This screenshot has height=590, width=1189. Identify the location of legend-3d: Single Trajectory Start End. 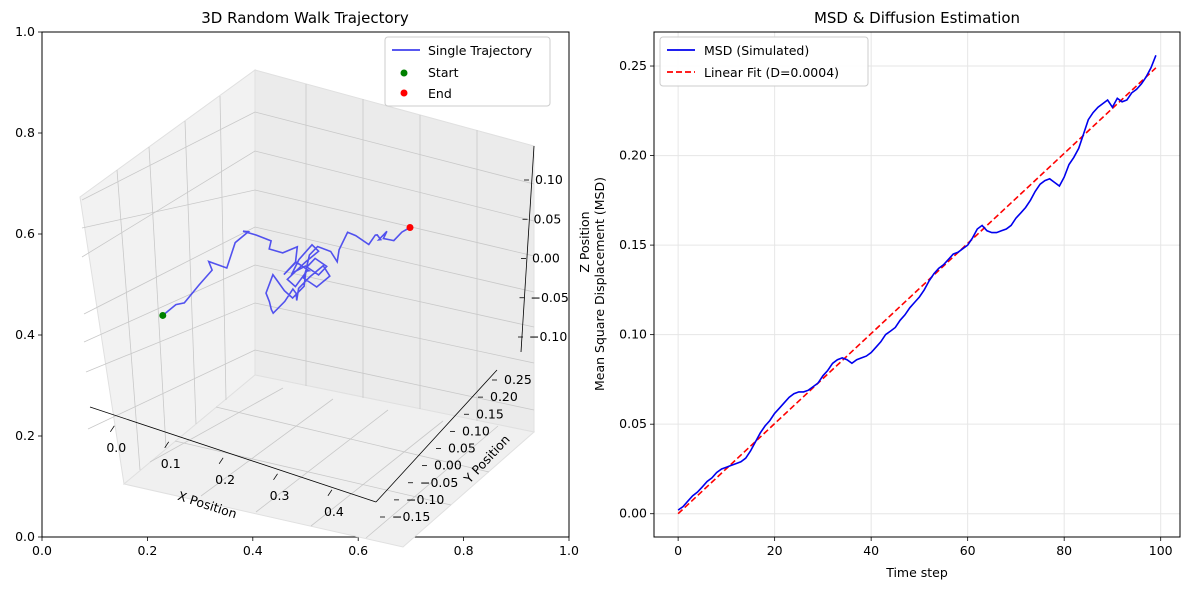
(467, 71).